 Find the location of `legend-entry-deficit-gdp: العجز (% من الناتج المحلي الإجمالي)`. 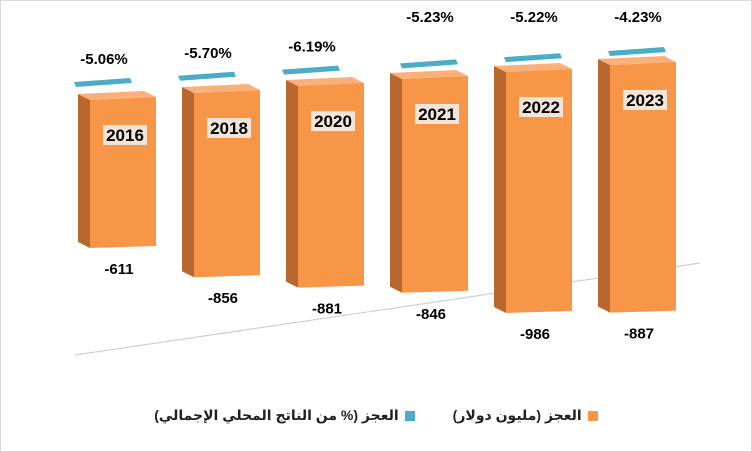

legend-entry-deficit-gdp: العجز (% من الناتج المحلي الإجمالي) is located at coordinates (284, 415).